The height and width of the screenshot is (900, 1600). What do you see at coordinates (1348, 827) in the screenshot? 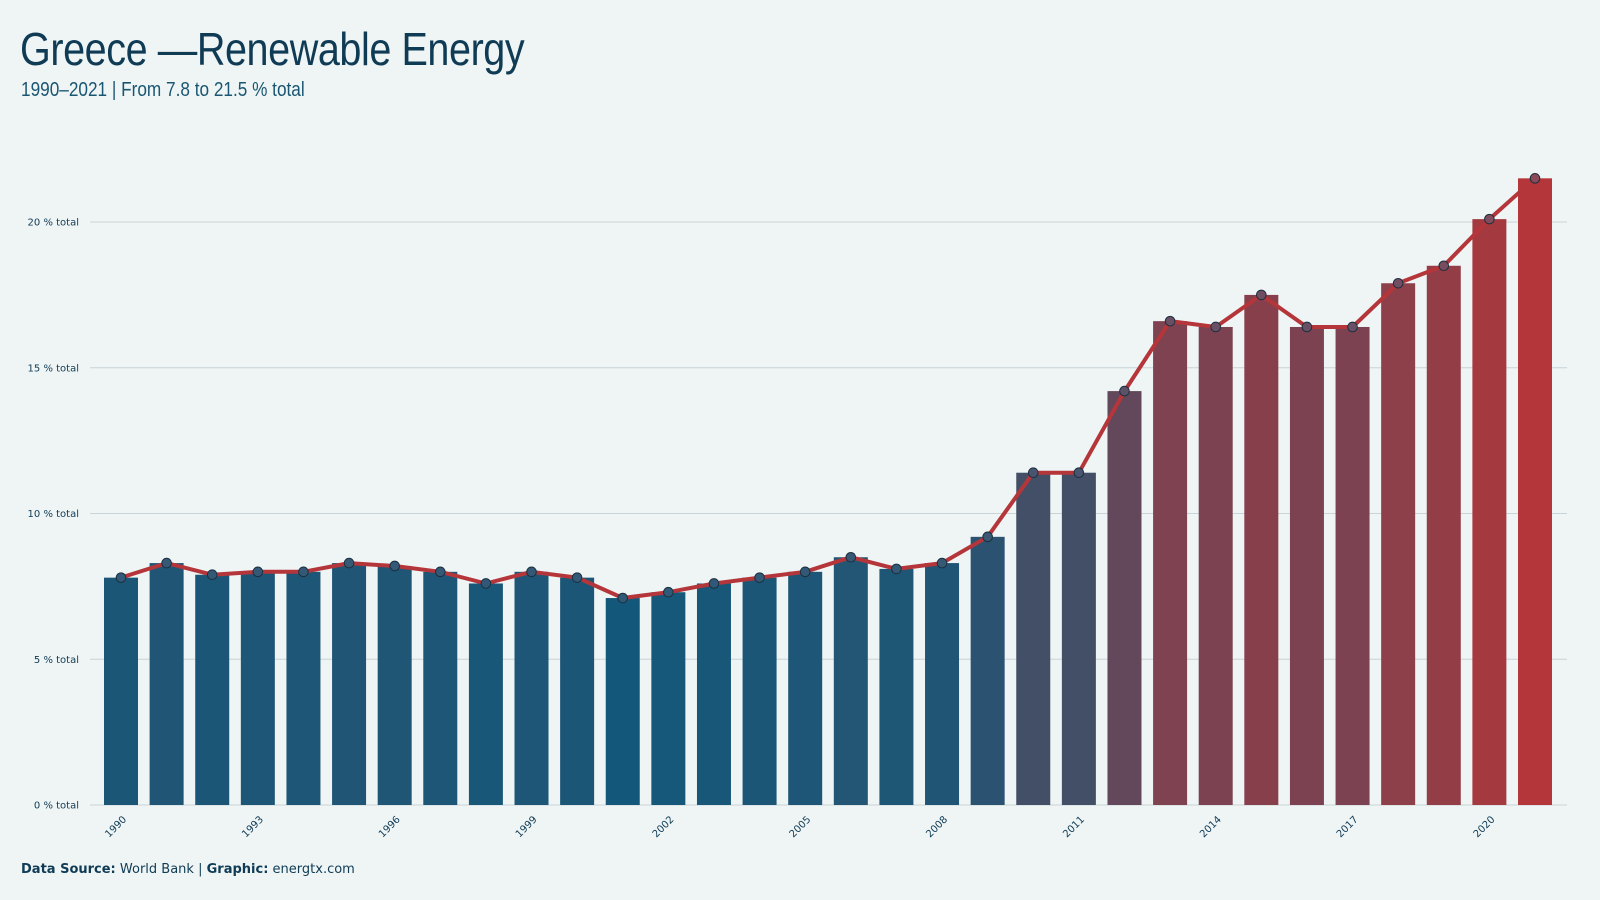
I see `x-tick-label: 2017` at bounding box center [1348, 827].